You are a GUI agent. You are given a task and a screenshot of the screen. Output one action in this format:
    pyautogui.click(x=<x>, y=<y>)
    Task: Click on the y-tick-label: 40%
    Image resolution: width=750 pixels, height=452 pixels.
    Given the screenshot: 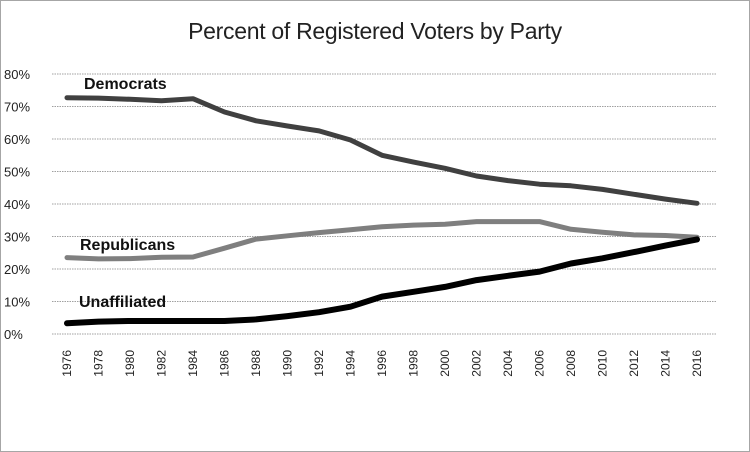 What is the action you would take?
    pyautogui.click(x=17, y=204)
    